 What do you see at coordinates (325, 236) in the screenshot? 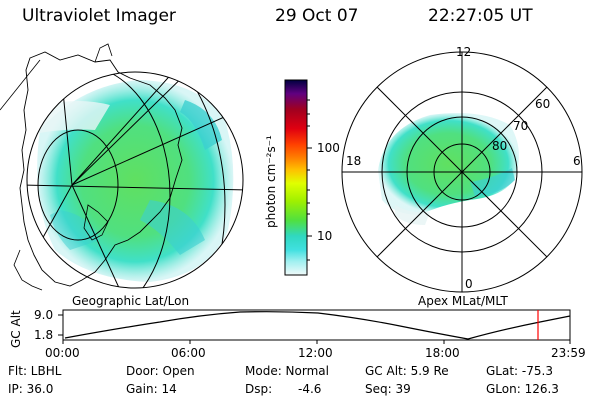
I see `colorbar-tick-10: 10` at bounding box center [325, 236].